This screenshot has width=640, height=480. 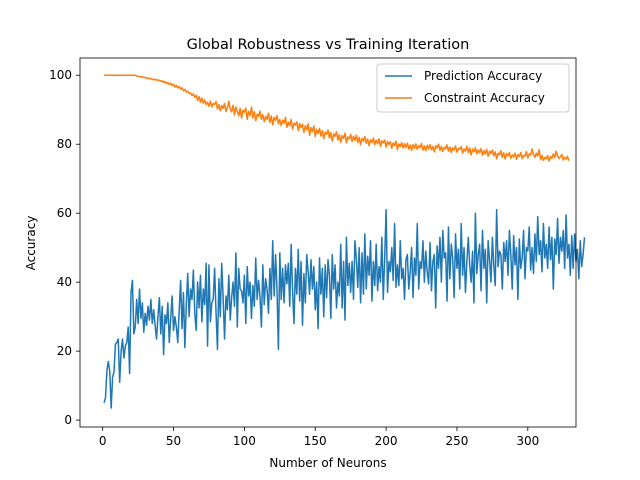 What do you see at coordinates (64, 351) in the screenshot?
I see `y-tick-label: 20` at bounding box center [64, 351].